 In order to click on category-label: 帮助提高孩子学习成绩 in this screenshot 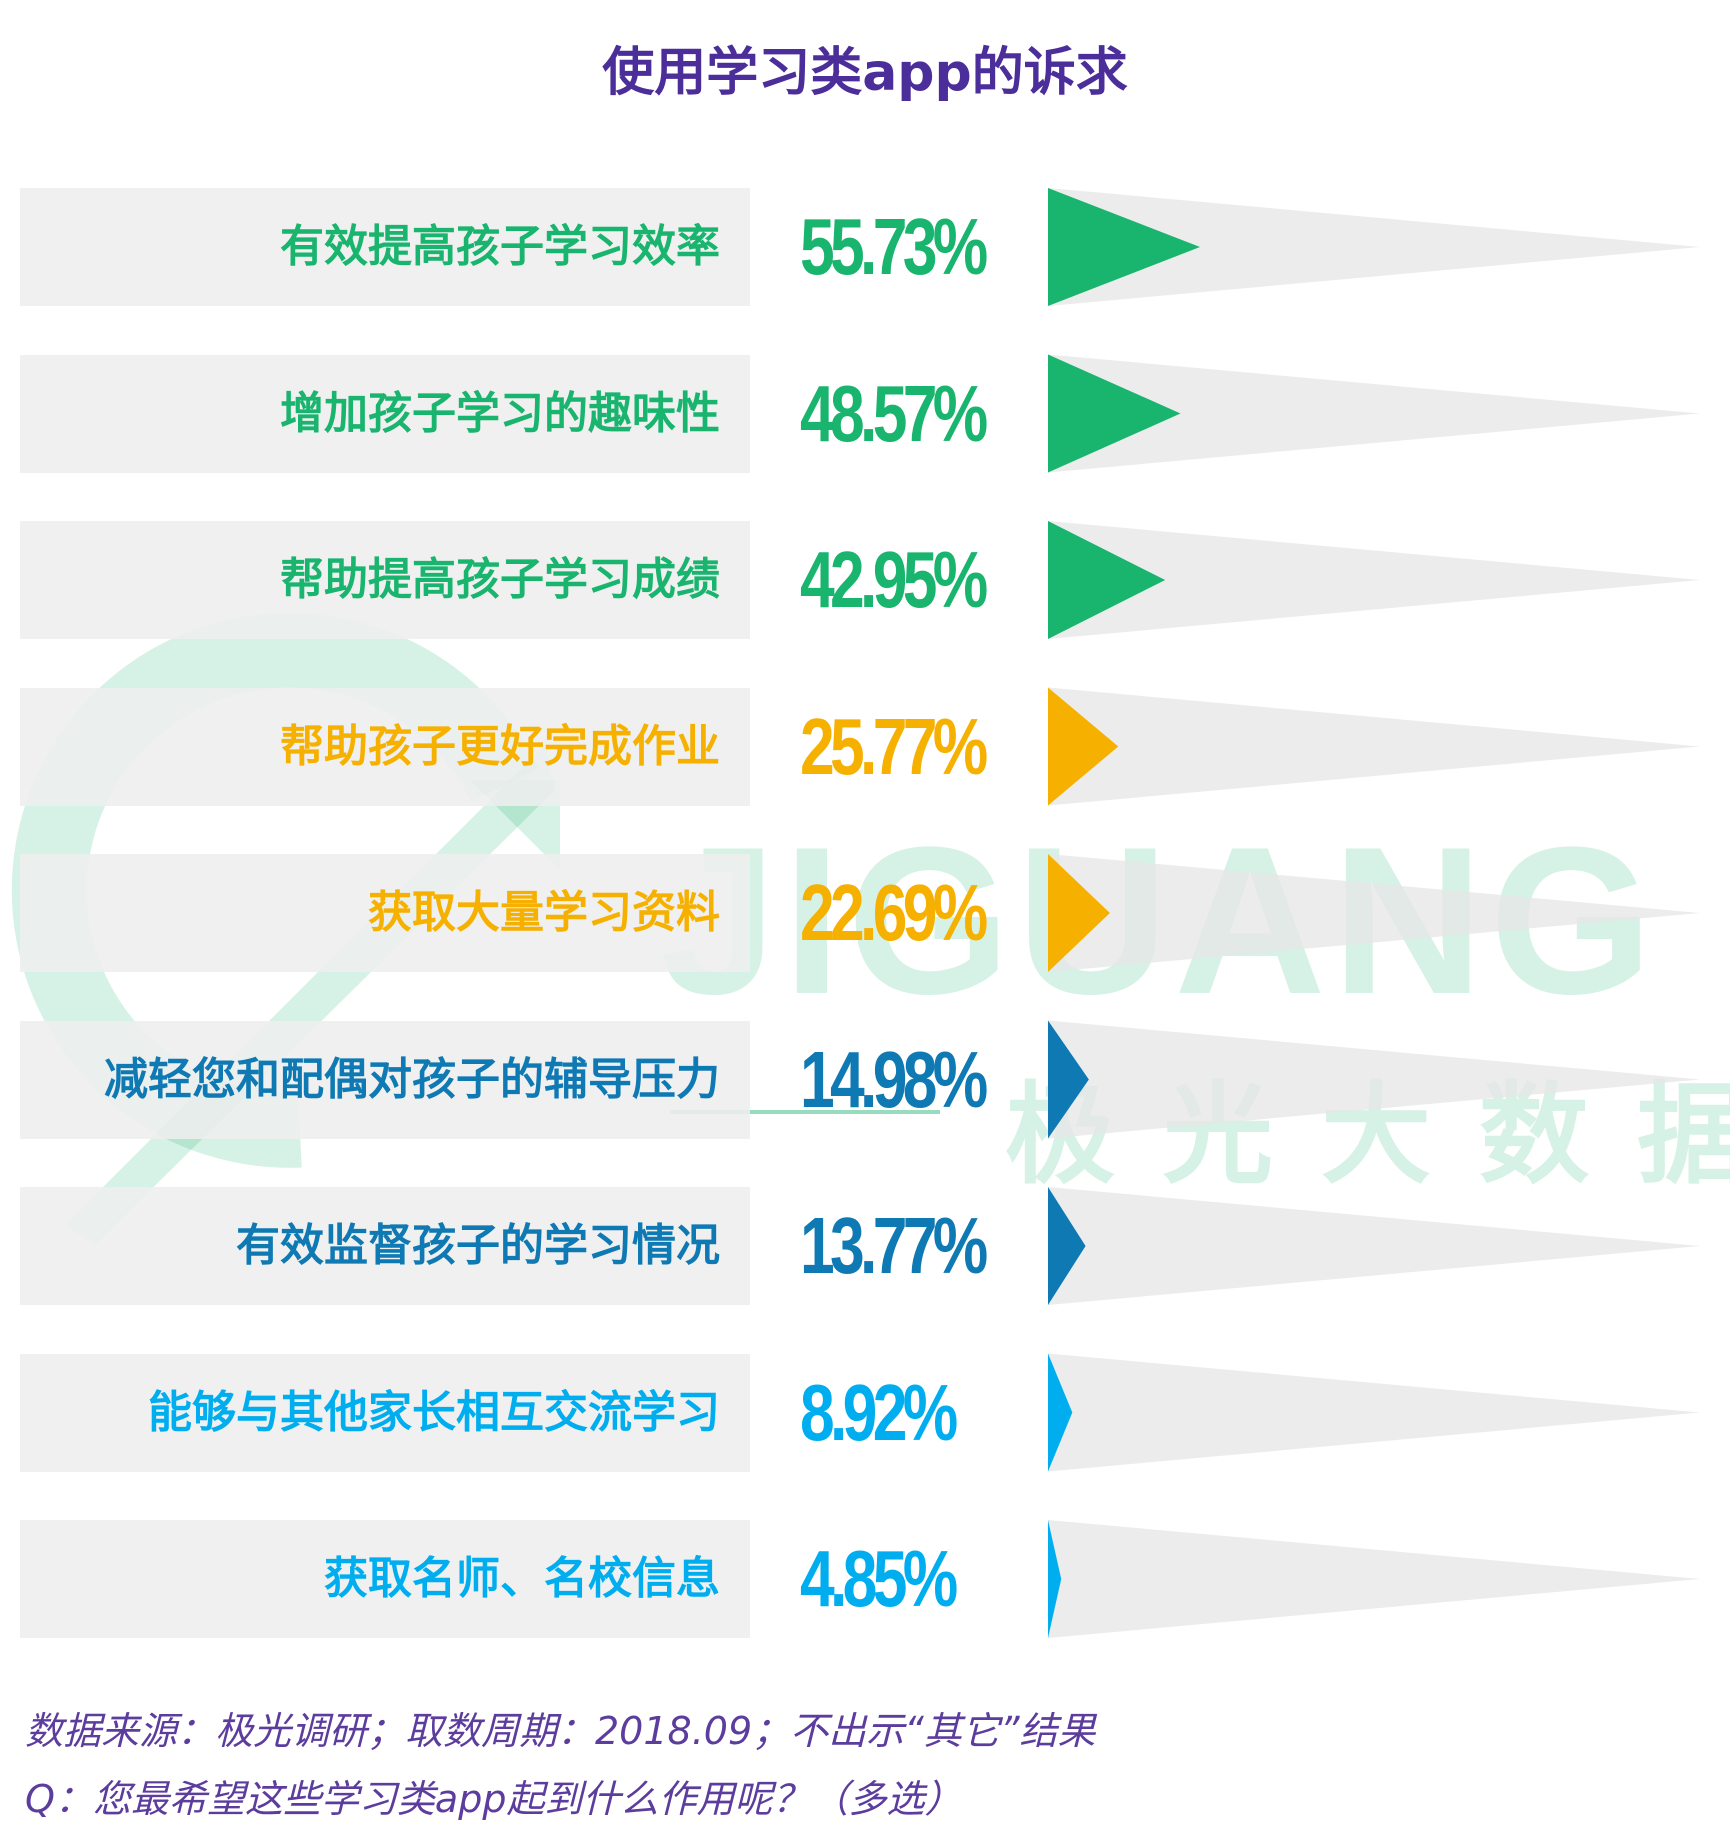, I will do `click(500, 579)`.